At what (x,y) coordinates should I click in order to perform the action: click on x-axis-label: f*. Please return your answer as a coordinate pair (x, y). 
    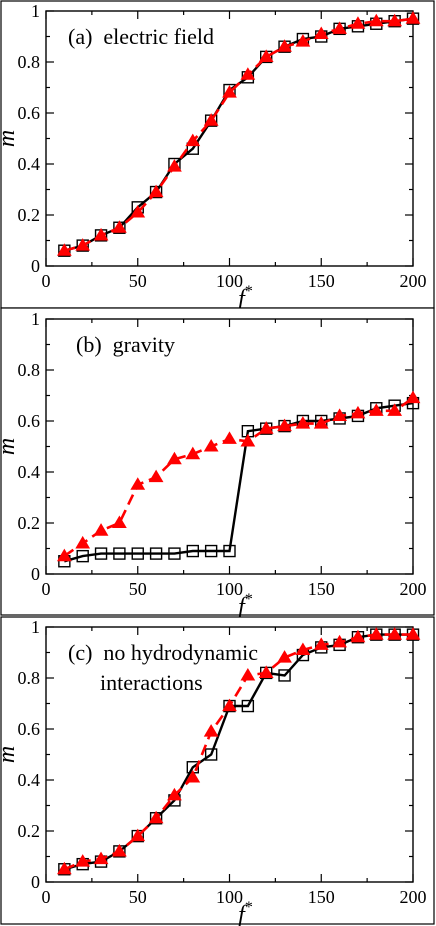
    Looking at the image, I should click on (245, 297).